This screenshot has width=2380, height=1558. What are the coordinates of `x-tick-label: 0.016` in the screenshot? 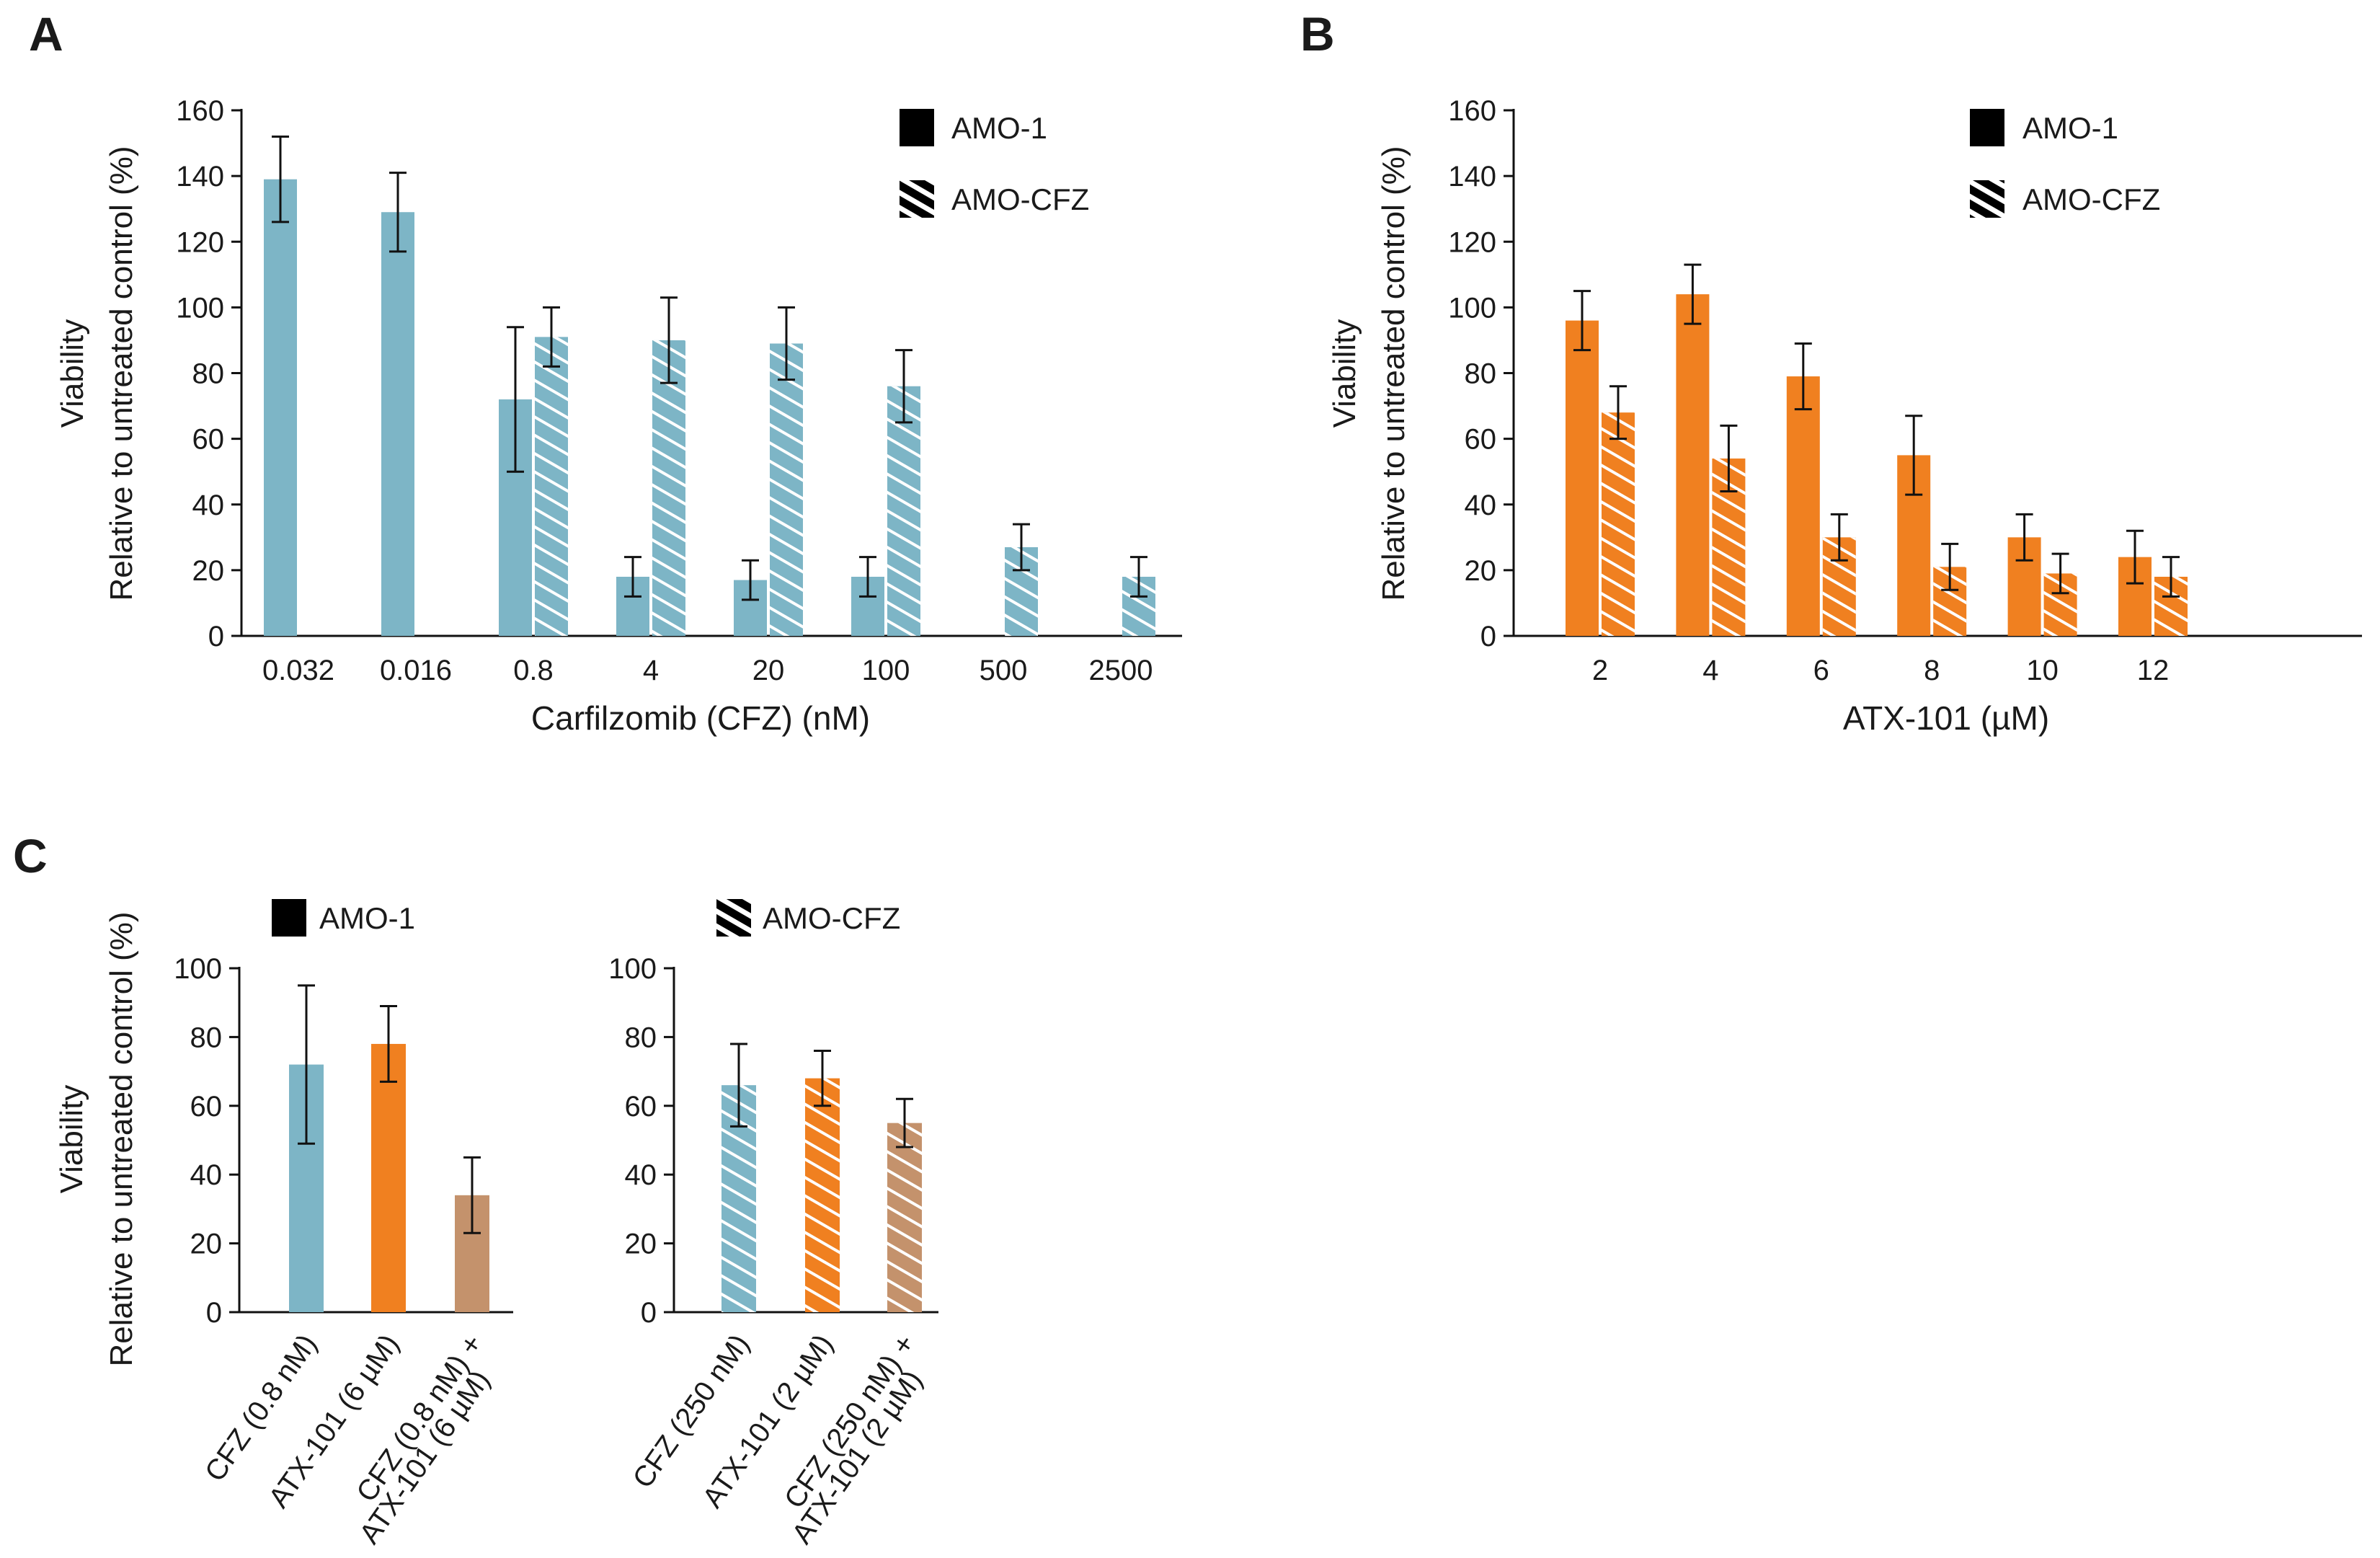 It's located at (416, 670).